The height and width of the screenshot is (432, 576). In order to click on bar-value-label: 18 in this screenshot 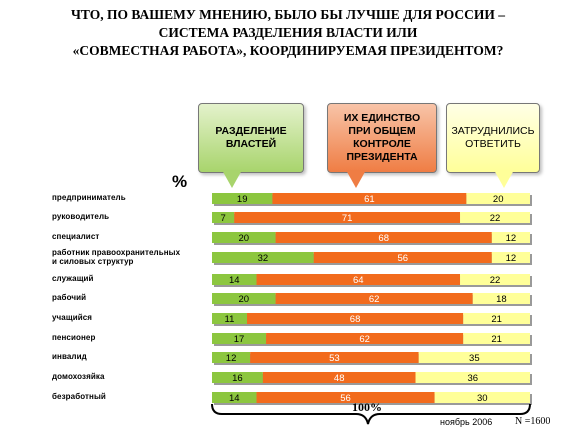, I will do `click(501, 299)`.